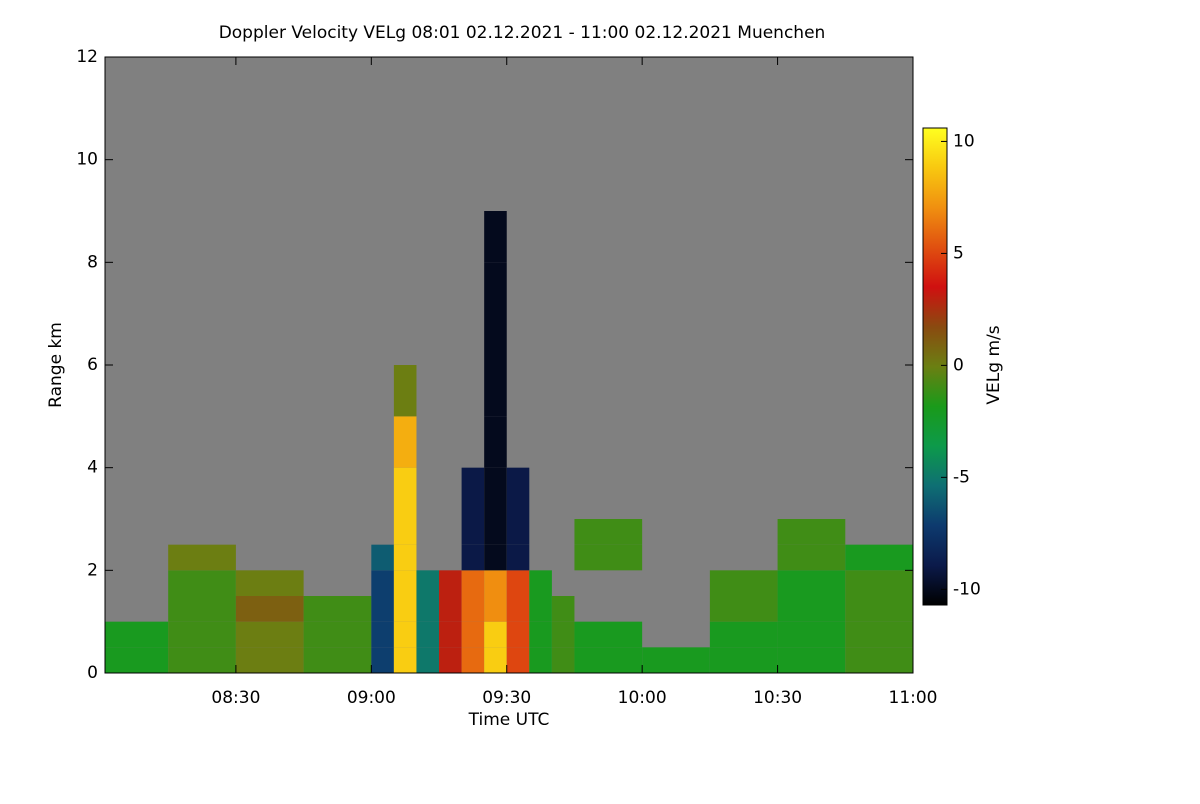 This screenshot has height=804, width=1200. I want to click on y-tick-label: 2, so click(92, 570).